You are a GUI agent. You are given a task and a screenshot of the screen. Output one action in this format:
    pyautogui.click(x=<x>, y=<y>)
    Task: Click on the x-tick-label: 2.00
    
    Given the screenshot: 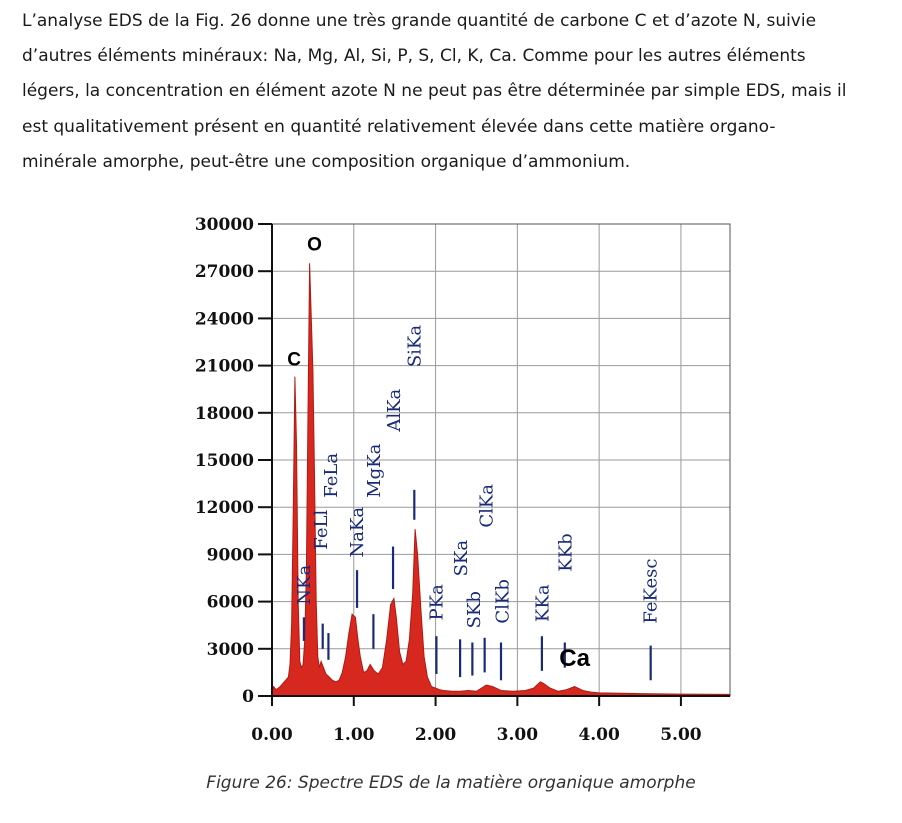 What is the action you would take?
    pyautogui.click(x=436, y=735)
    